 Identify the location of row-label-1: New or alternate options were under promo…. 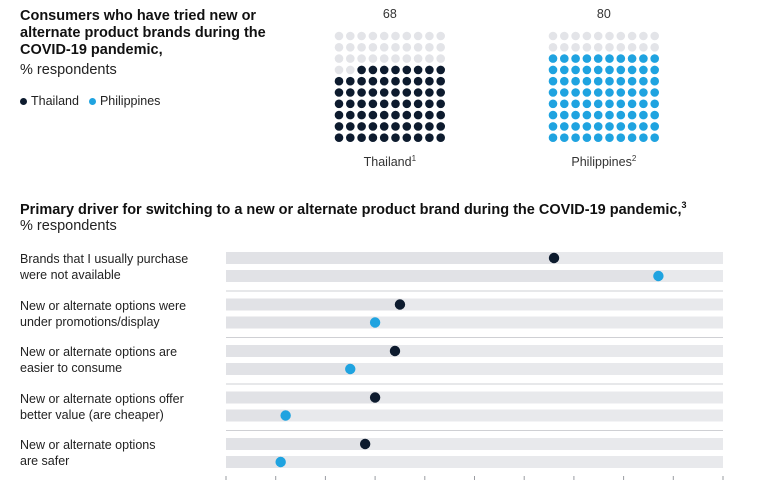
(120, 314).